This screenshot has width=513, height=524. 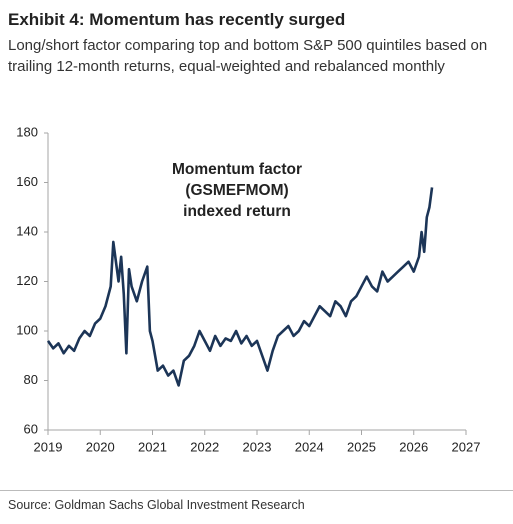 What do you see at coordinates (257, 446) in the screenshot?
I see `x-tick-label: 2023` at bounding box center [257, 446].